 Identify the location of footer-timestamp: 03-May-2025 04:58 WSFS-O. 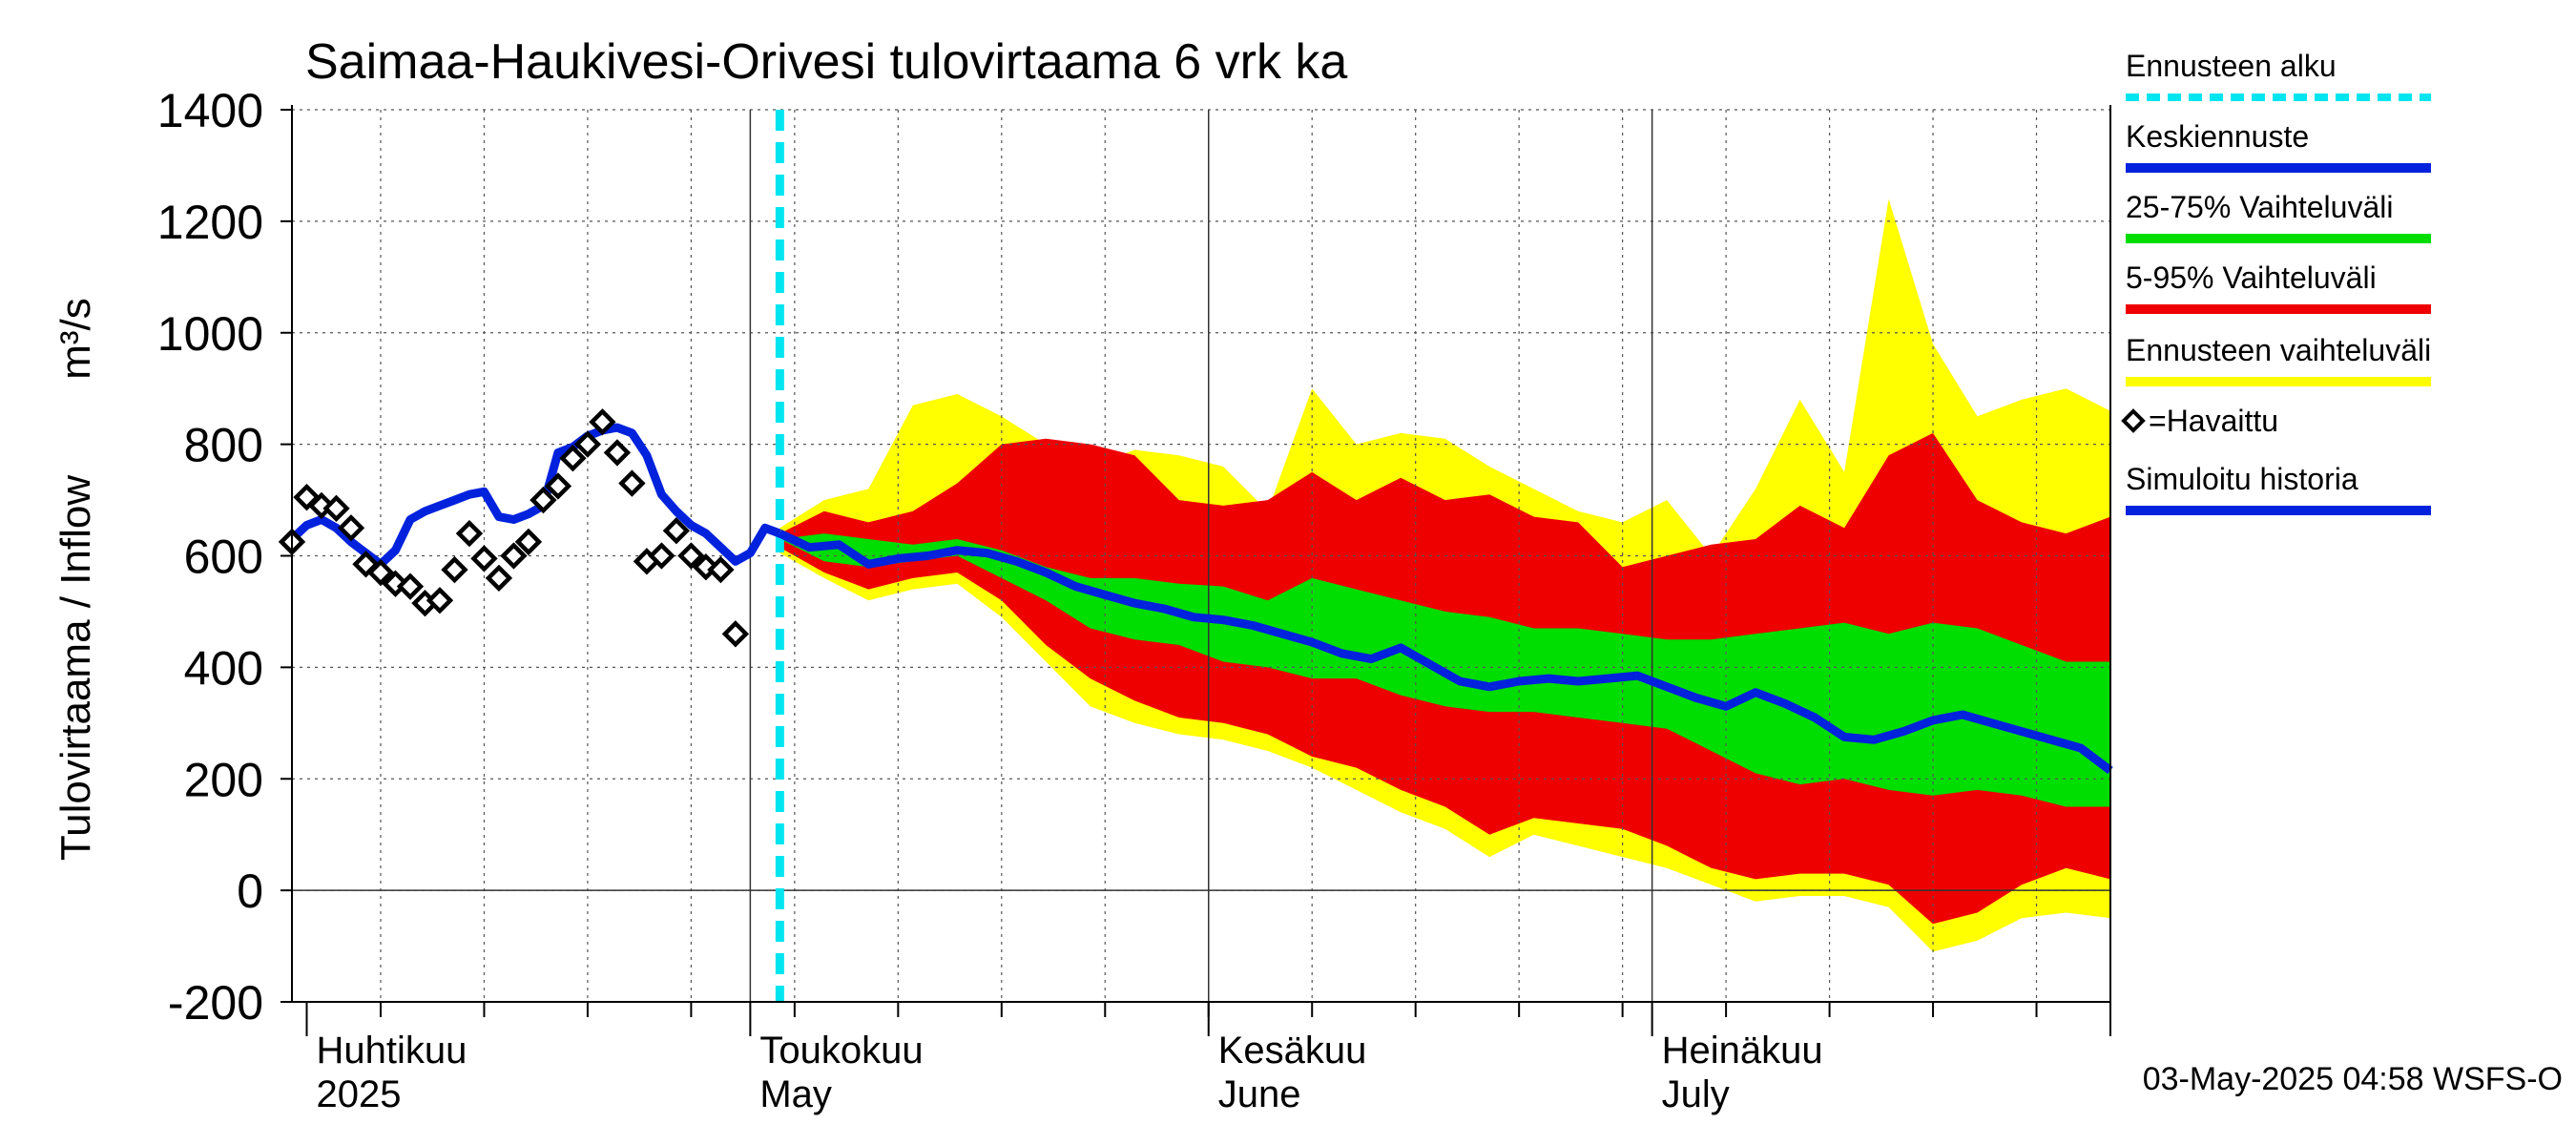
(2353, 1079).